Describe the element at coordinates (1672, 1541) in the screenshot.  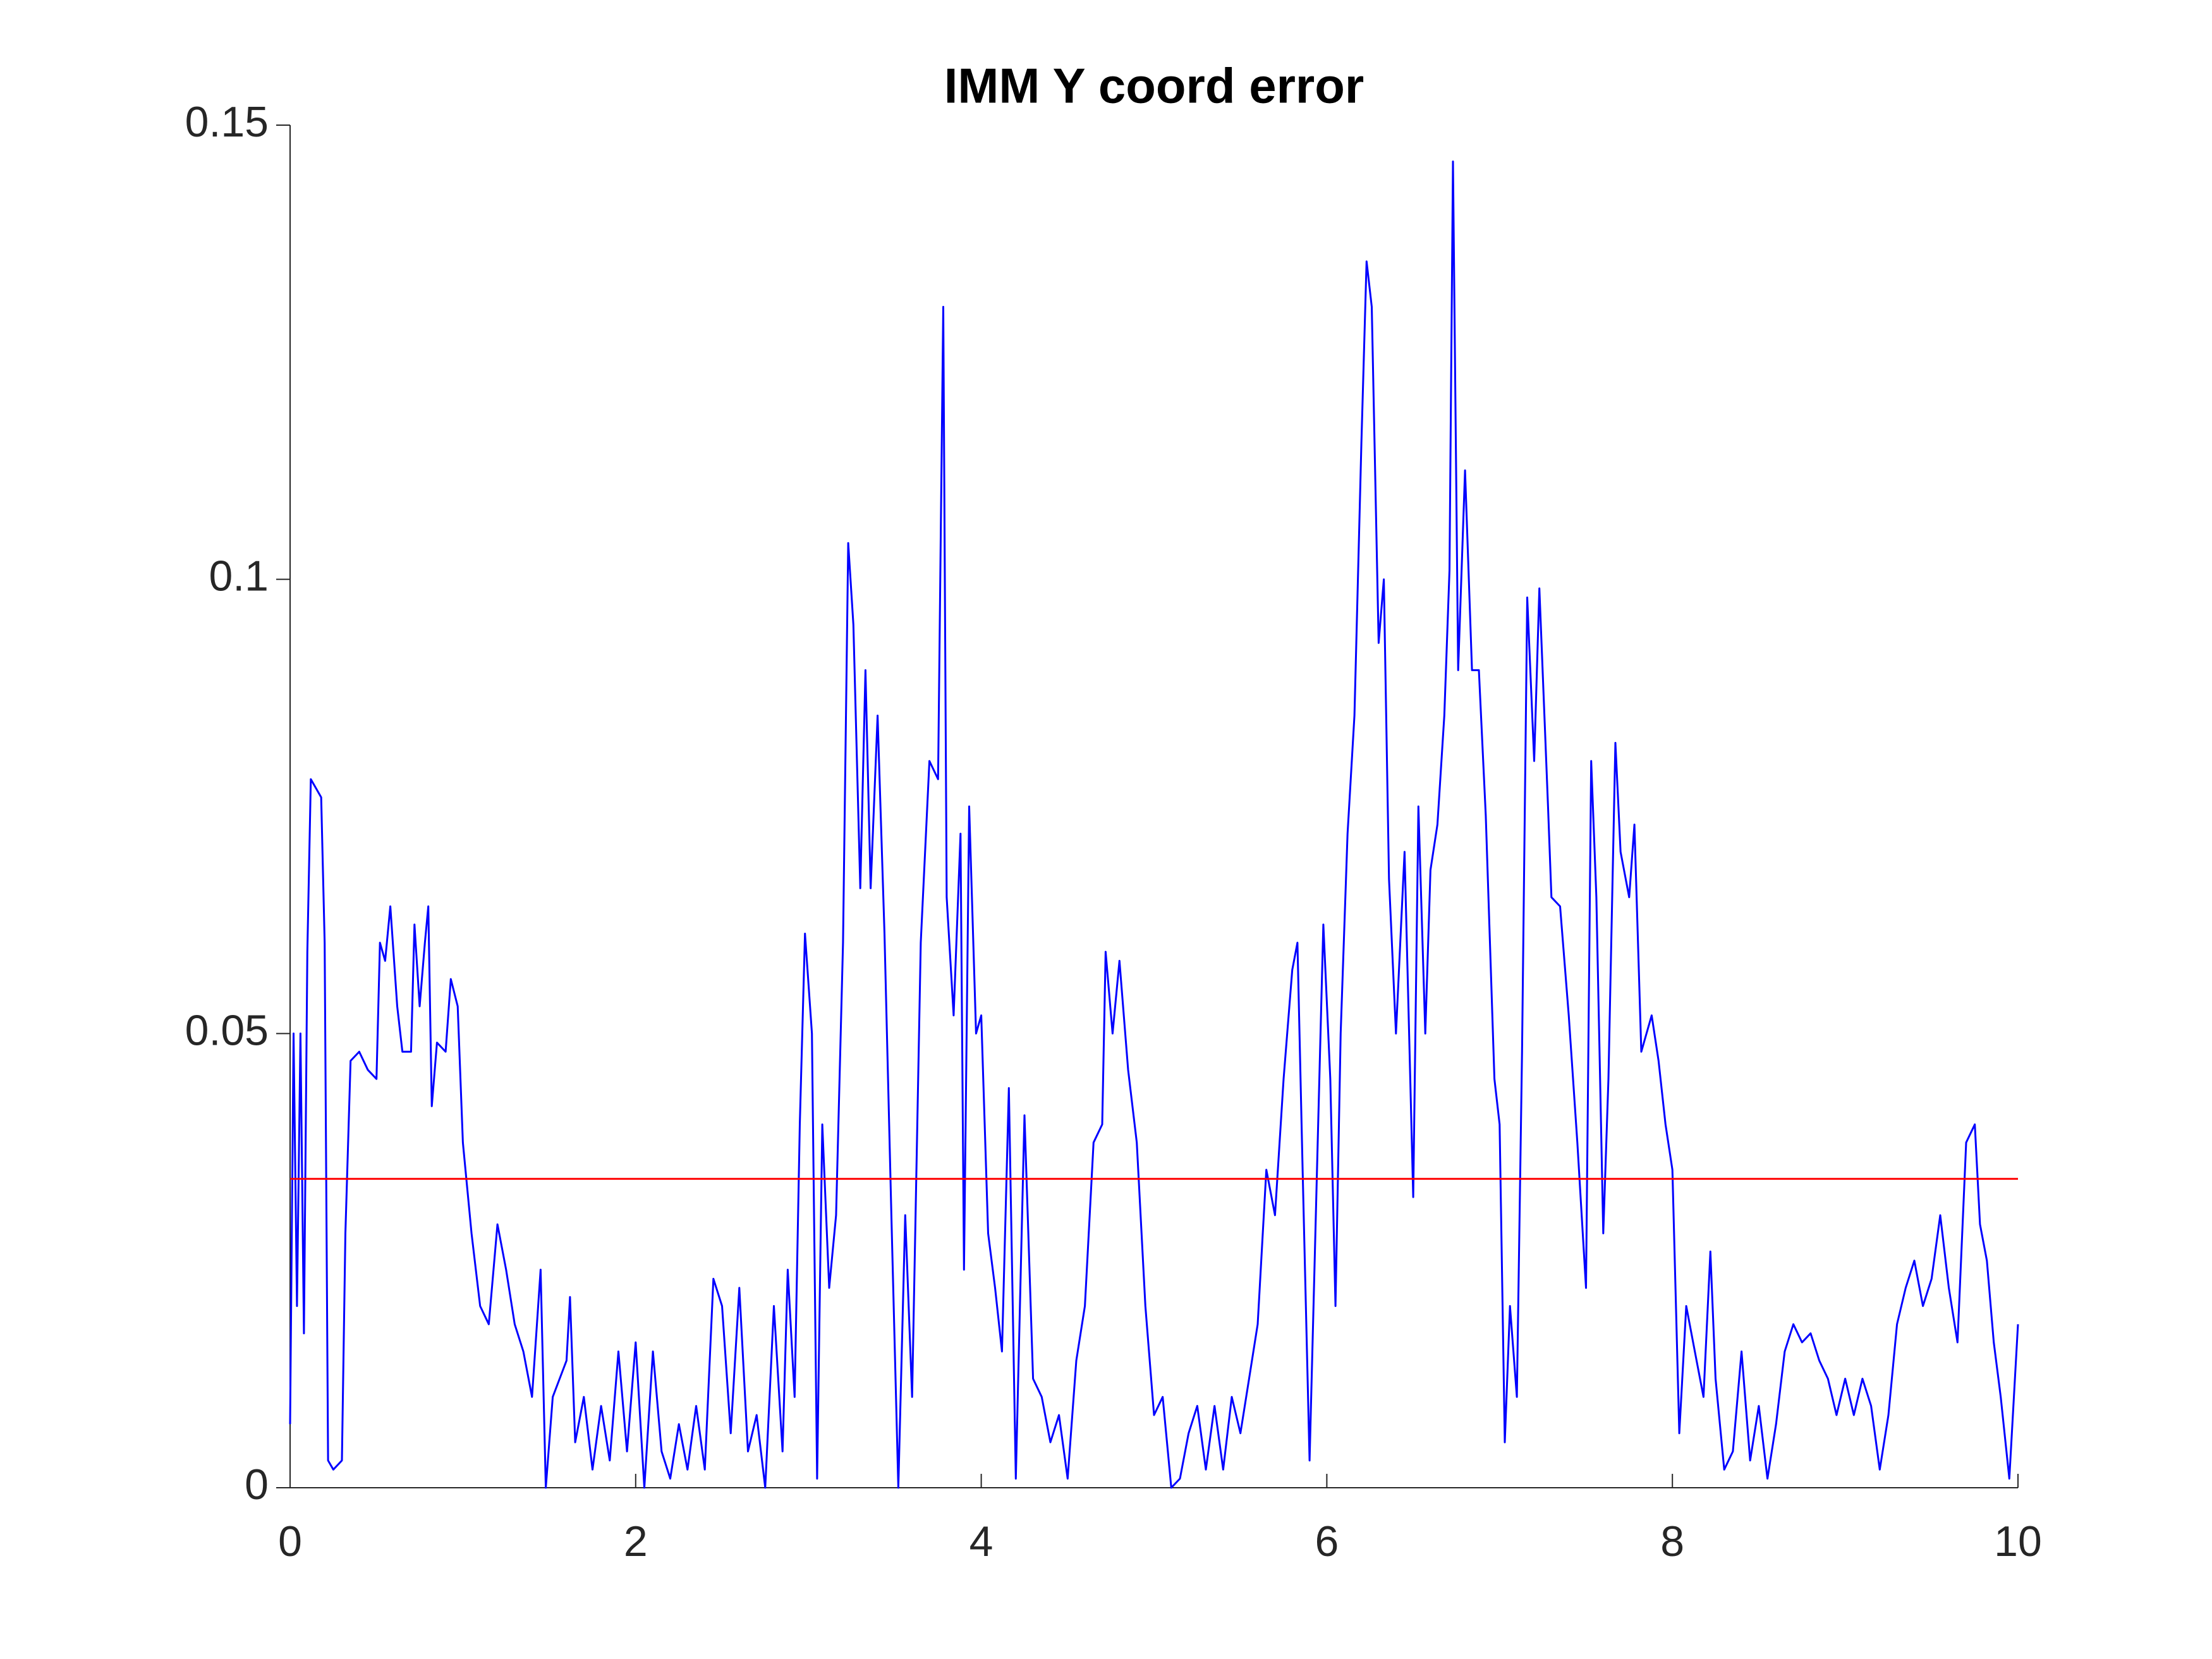
I see `x-tick-label: 8` at that location.